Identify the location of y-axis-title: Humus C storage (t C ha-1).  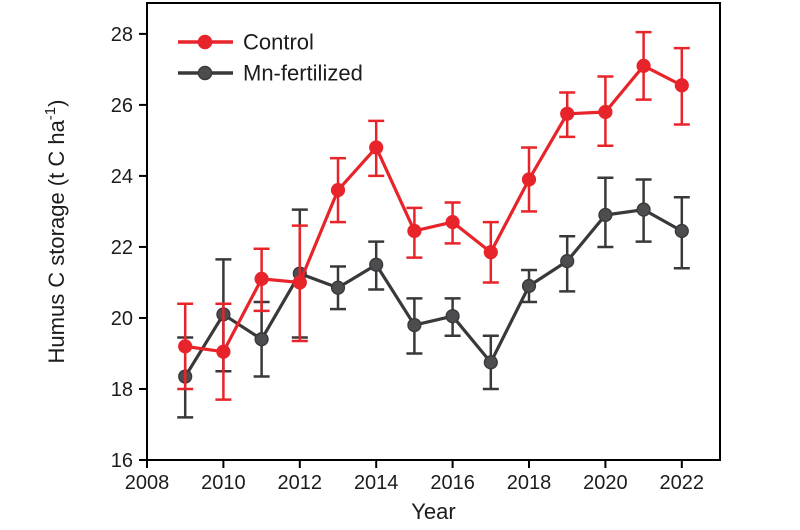
(55, 232).